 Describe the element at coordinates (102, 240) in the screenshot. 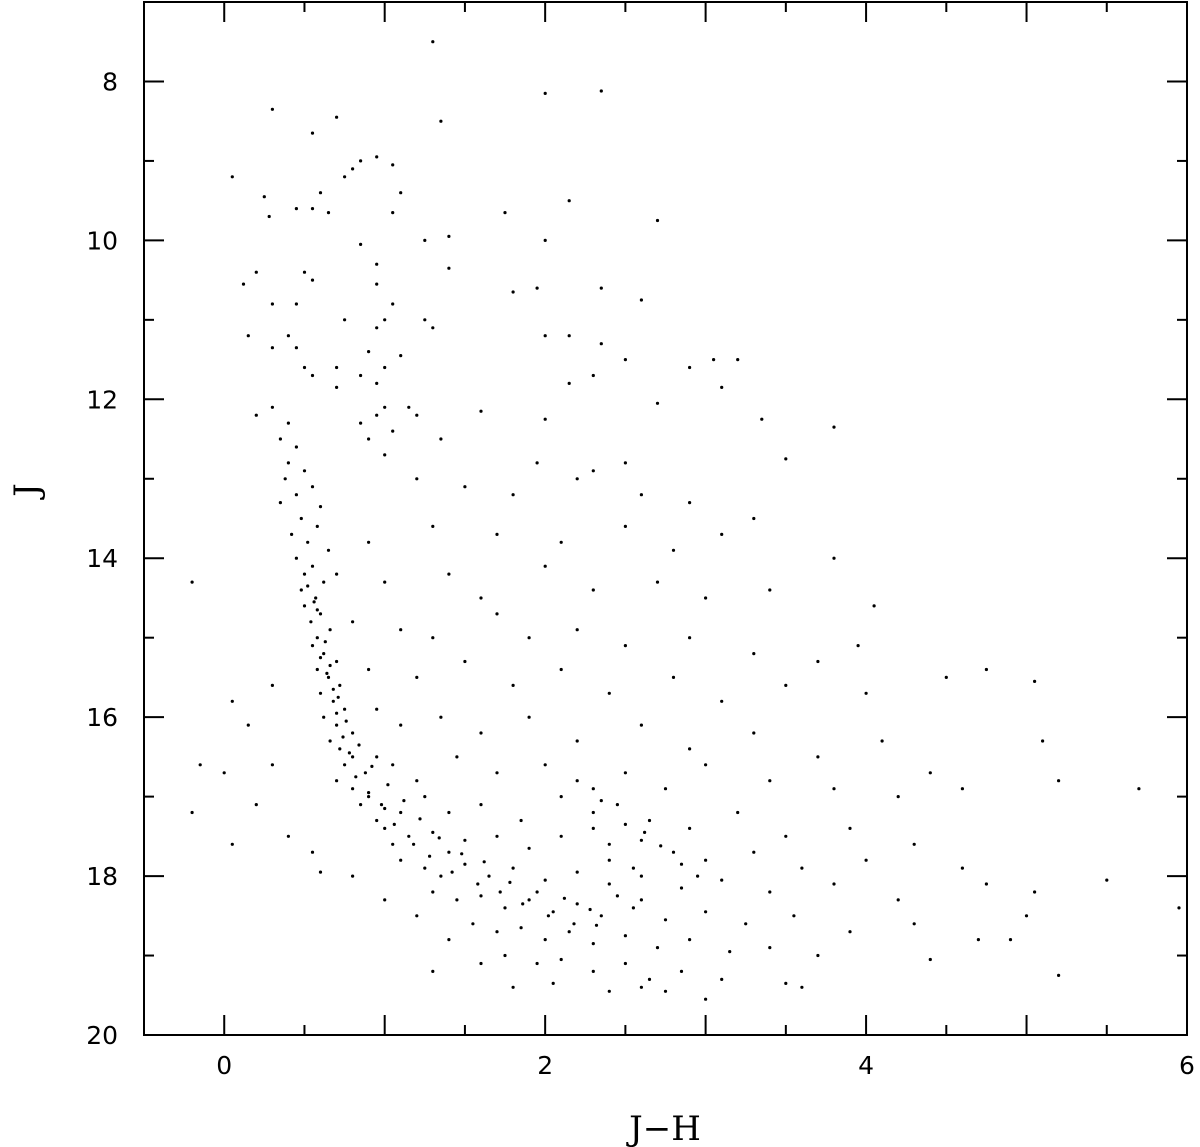

I see `y-tick-label: 10` at that location.